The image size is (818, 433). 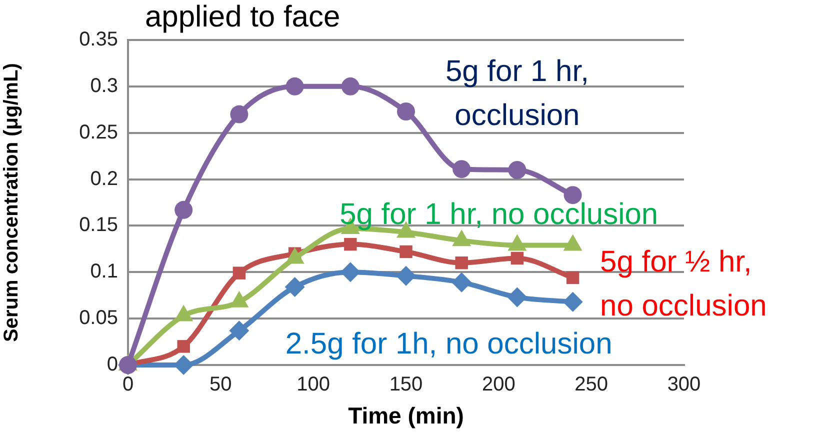 What do you see at coordinates (684, 385) in the screenshot?
I see `x-tick-label: 300` at bounding box center [684, 385].